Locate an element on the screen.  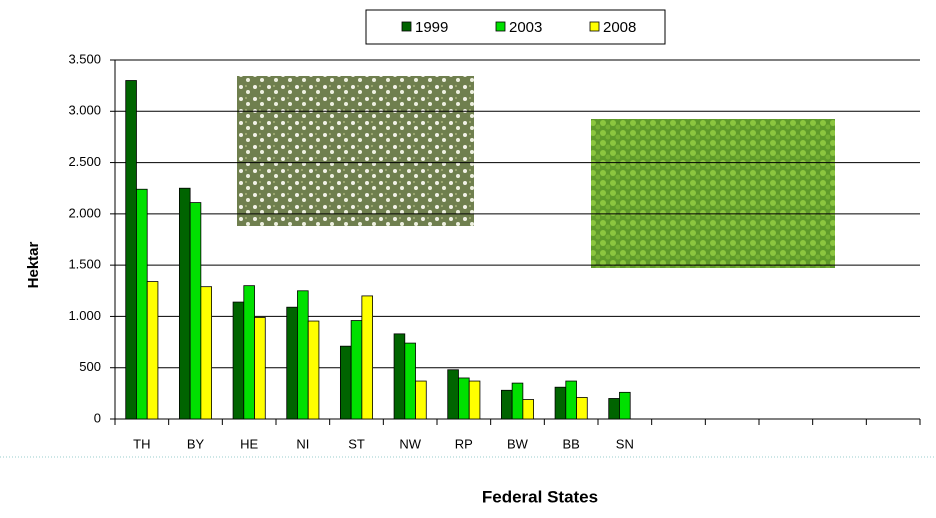
y-tick-label: 0 is located at coordinates (97, 417).